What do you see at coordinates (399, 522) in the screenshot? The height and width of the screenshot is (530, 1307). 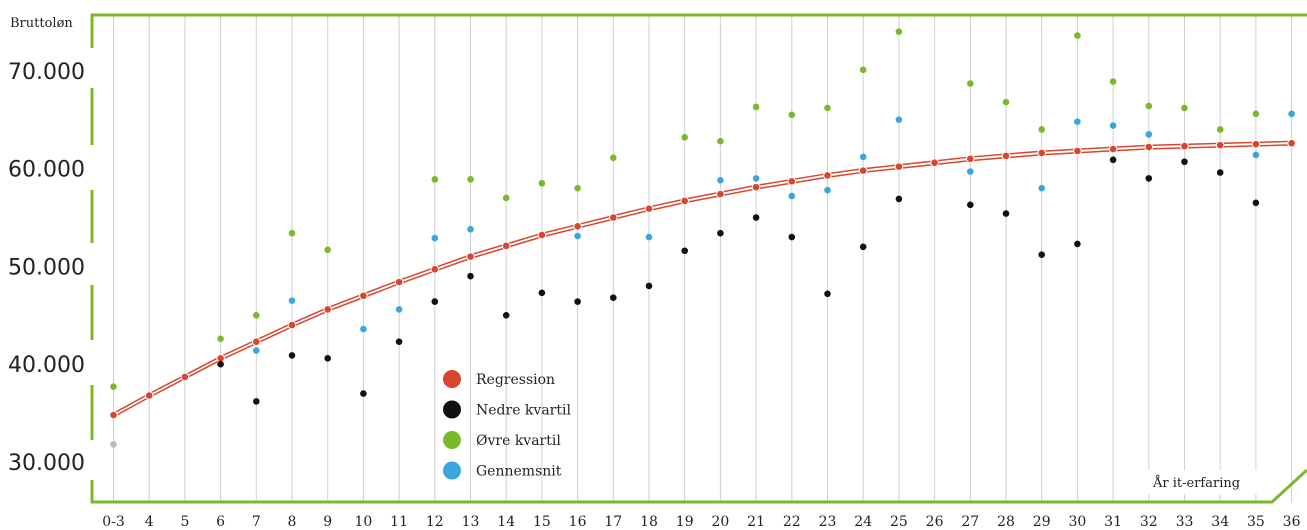 I see `x-tick-label: 11` at bounding box center [399, 522].